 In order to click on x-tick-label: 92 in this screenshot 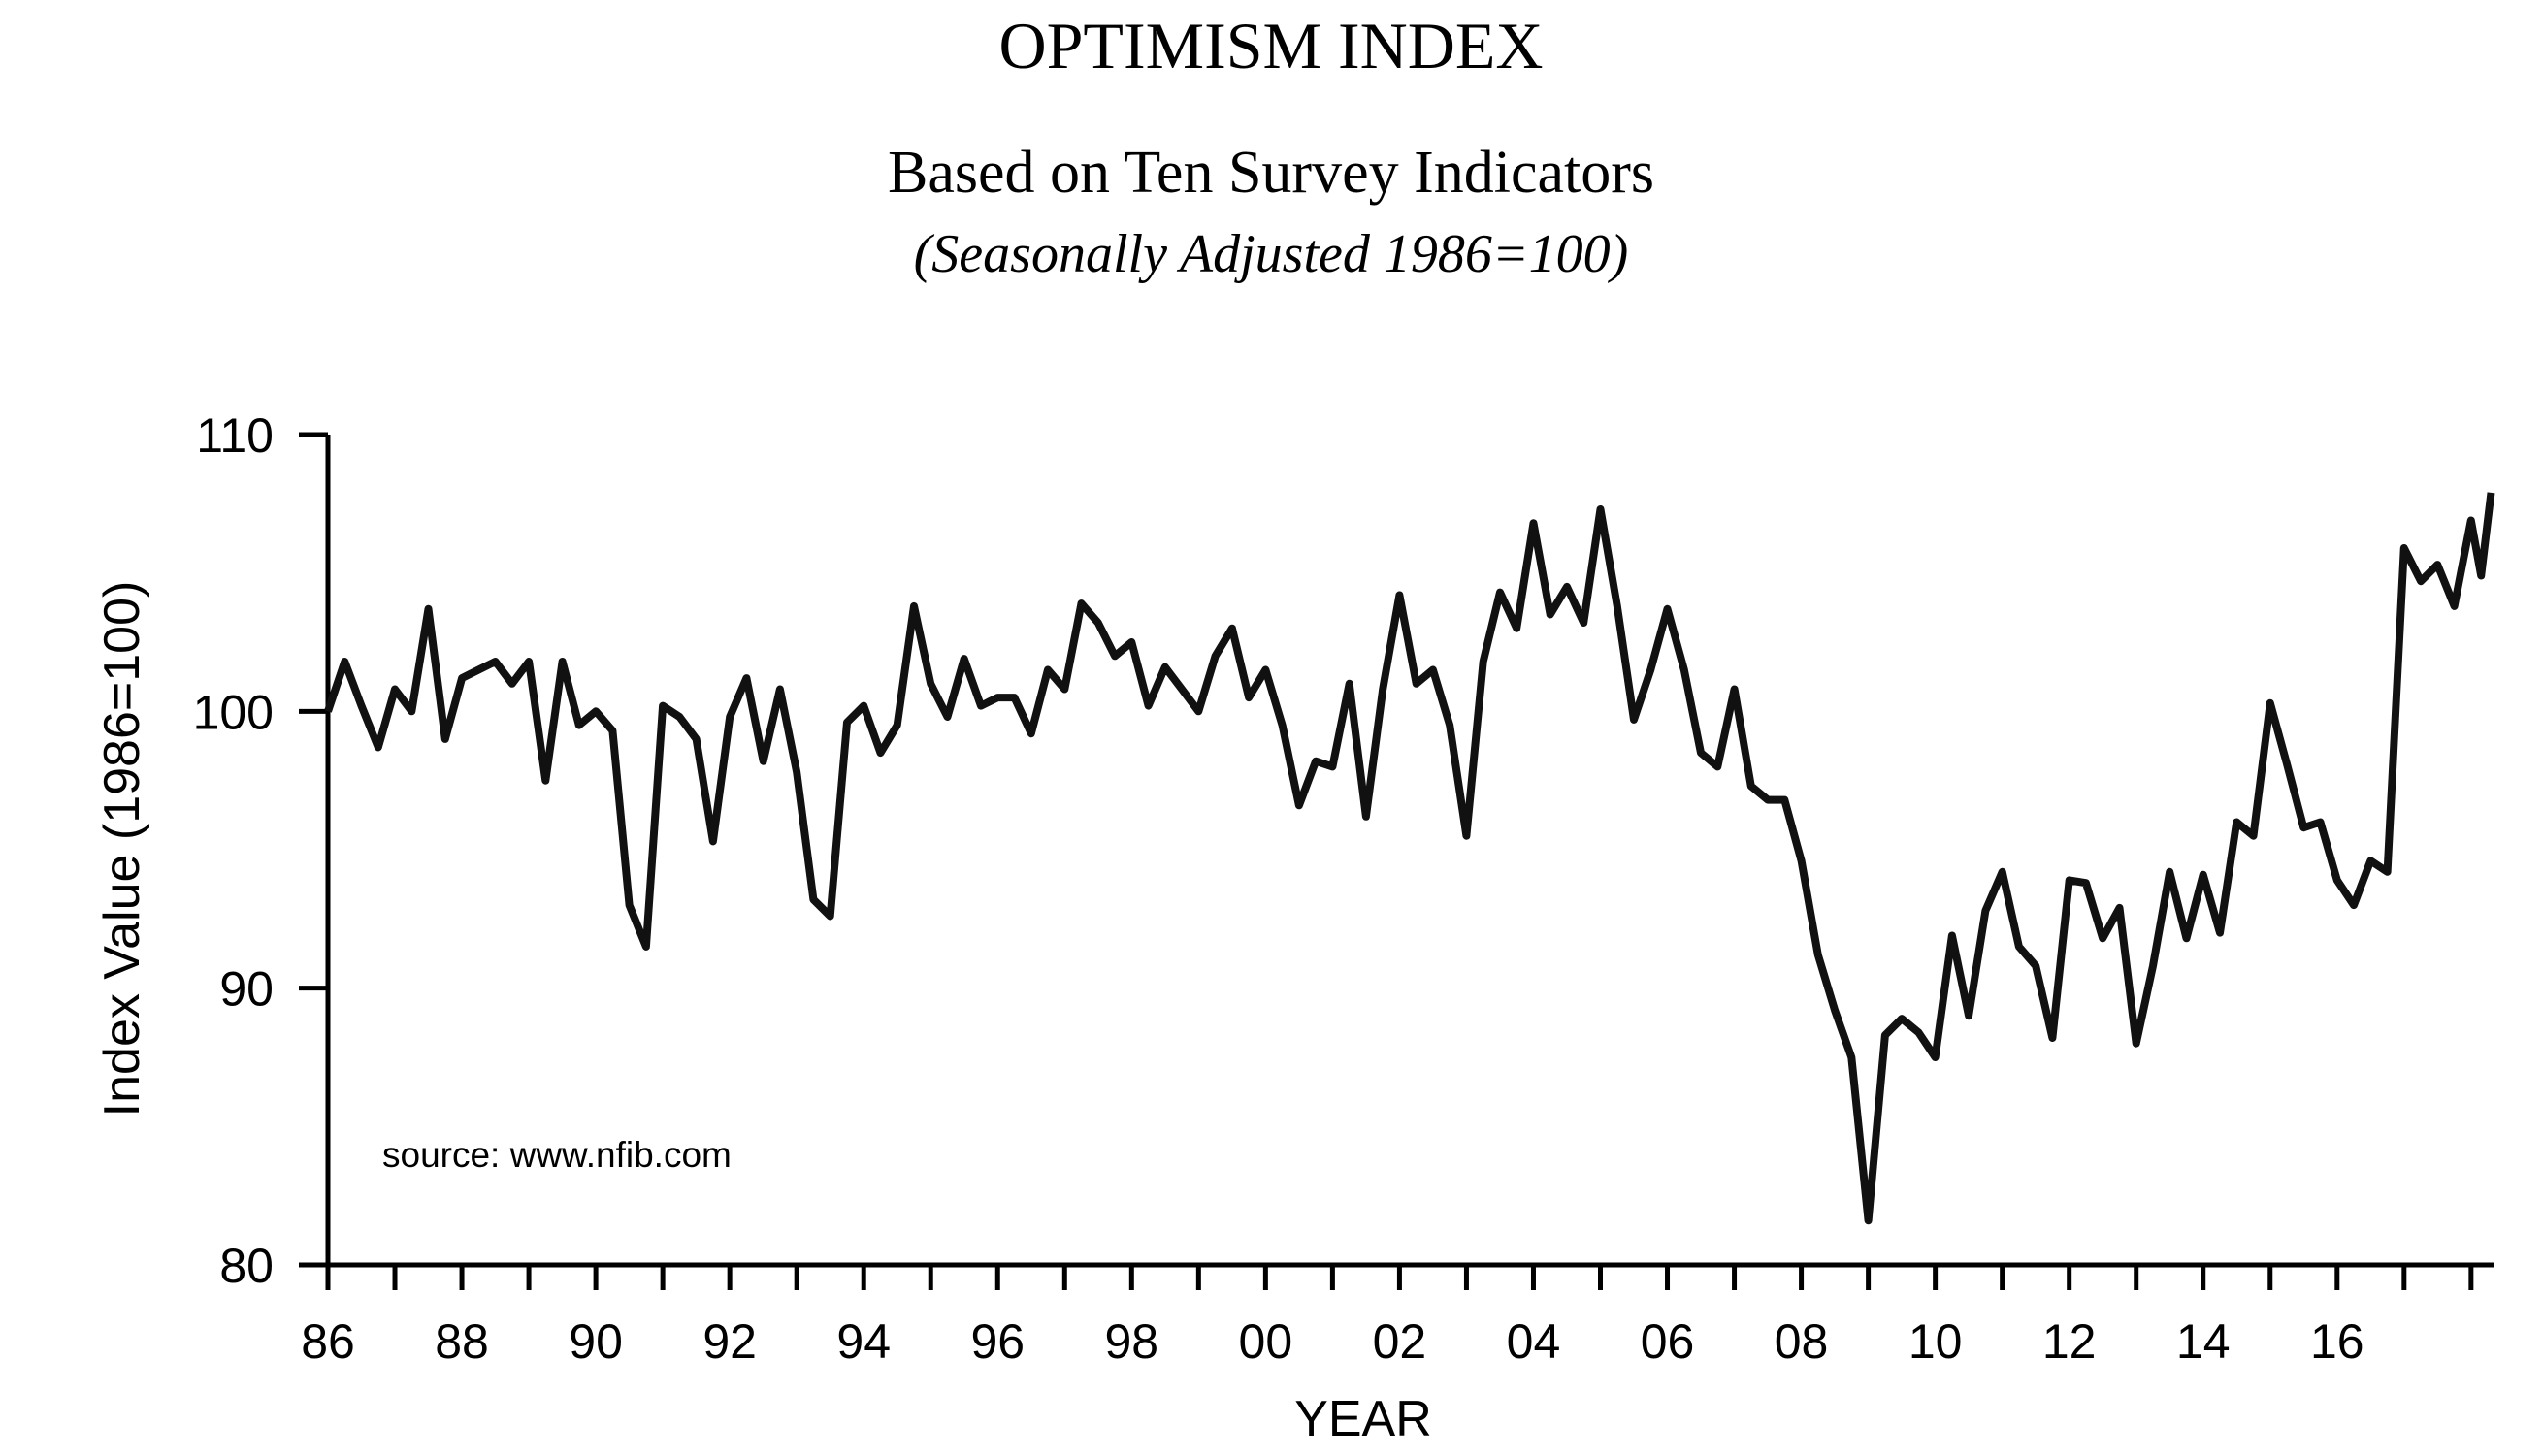, I will do `click(729, 1341)`.